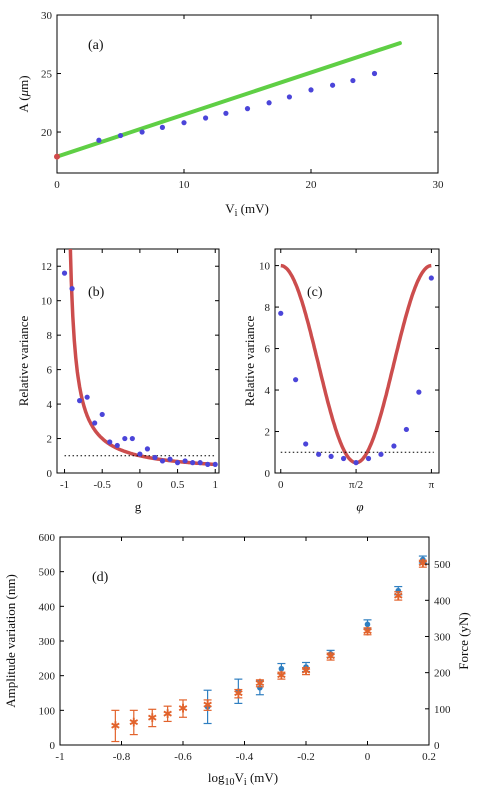  Describe the element at coordinates (142, 358) in the screenshot. I see `model-curve` at that location.